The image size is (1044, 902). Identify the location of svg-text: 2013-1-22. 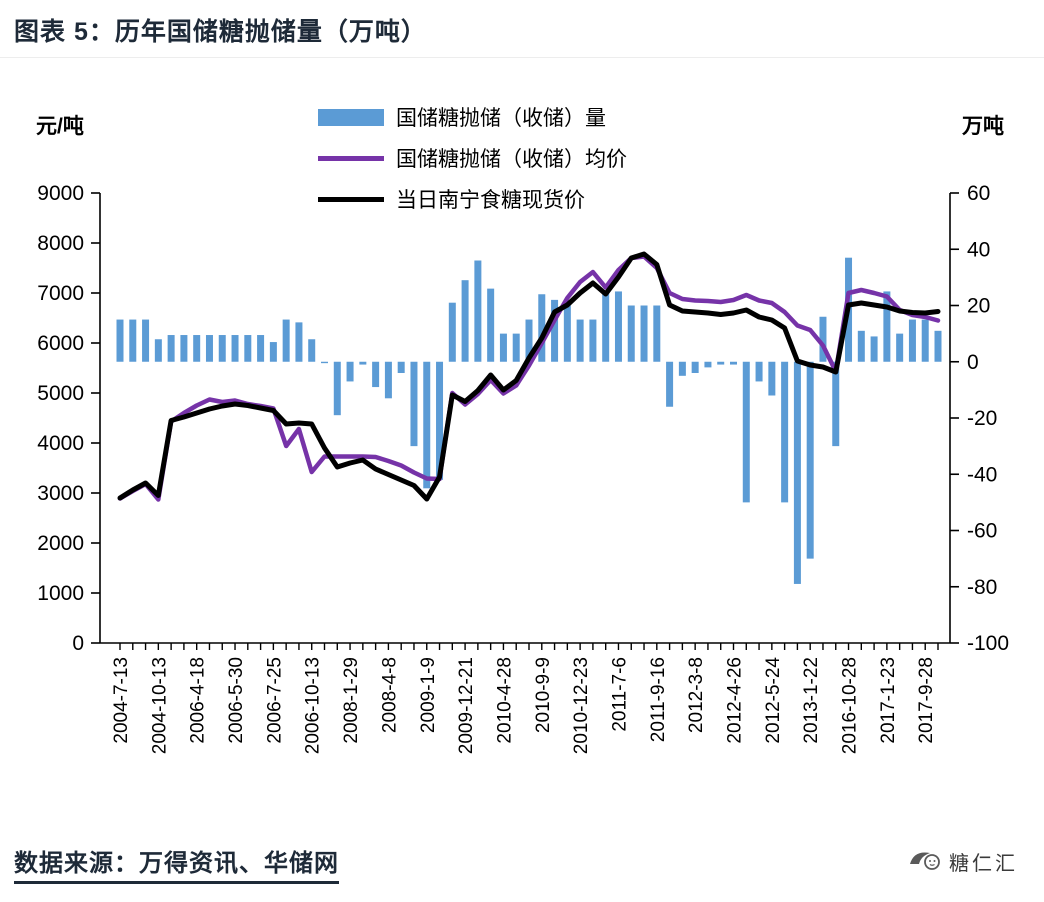
(811, 700).